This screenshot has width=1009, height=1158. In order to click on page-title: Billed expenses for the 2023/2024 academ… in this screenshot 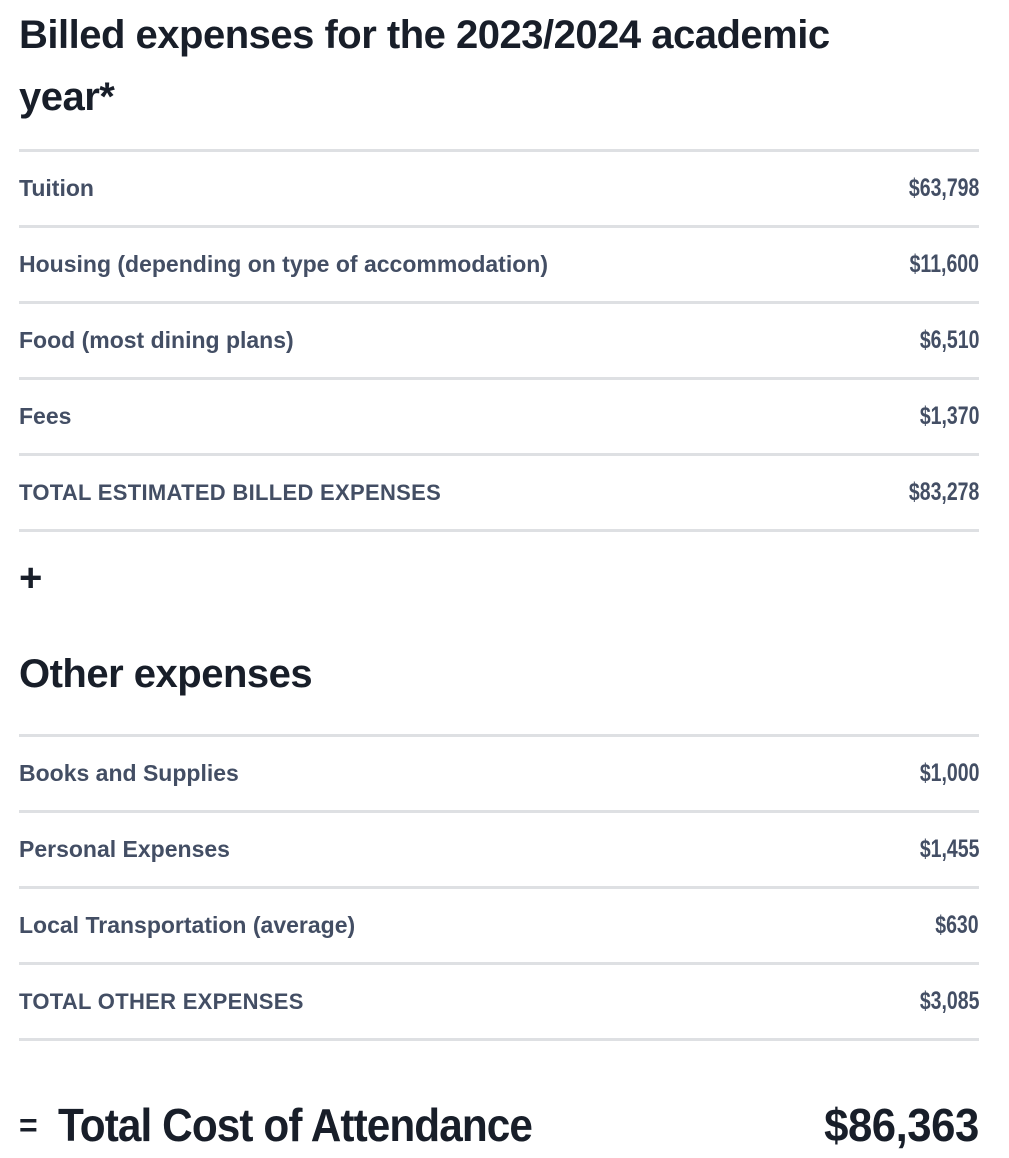, I will do `click(424, 66)`.